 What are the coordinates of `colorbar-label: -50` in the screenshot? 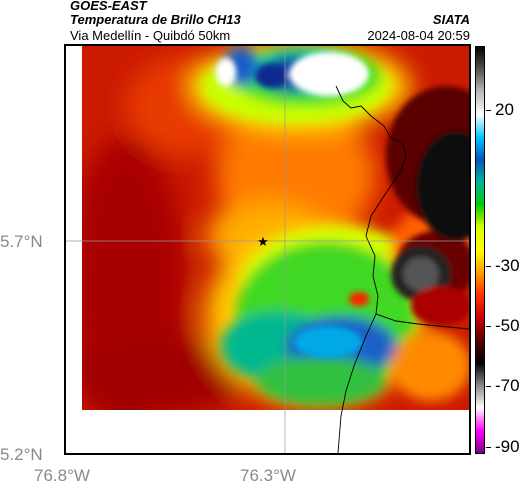 It's located at (507, 325).